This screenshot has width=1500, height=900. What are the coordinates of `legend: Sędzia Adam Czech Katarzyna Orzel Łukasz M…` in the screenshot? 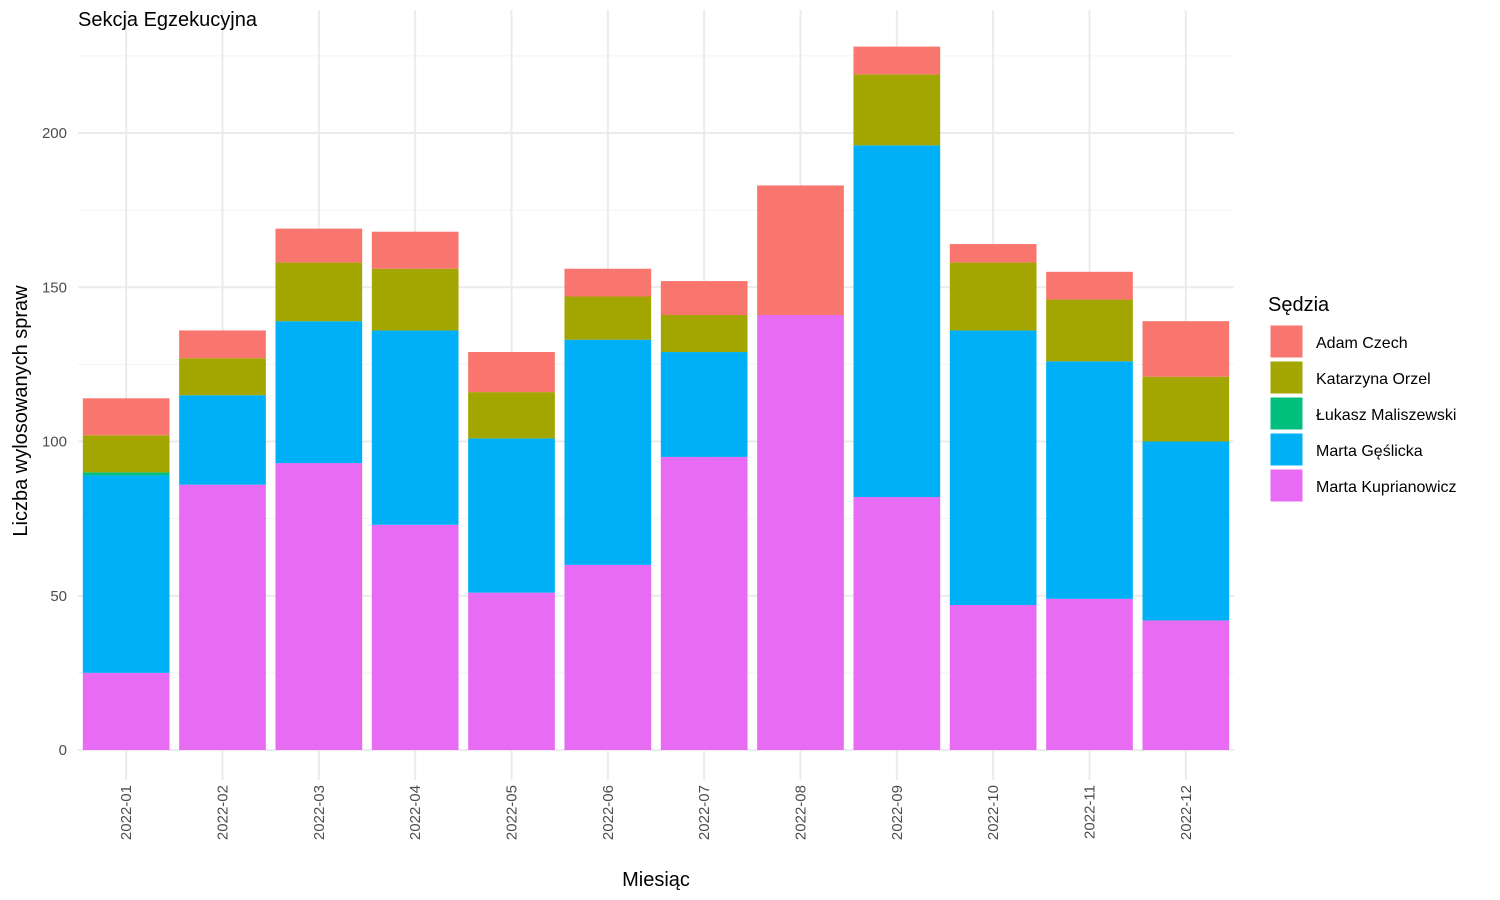 It's located at (1362, 398).